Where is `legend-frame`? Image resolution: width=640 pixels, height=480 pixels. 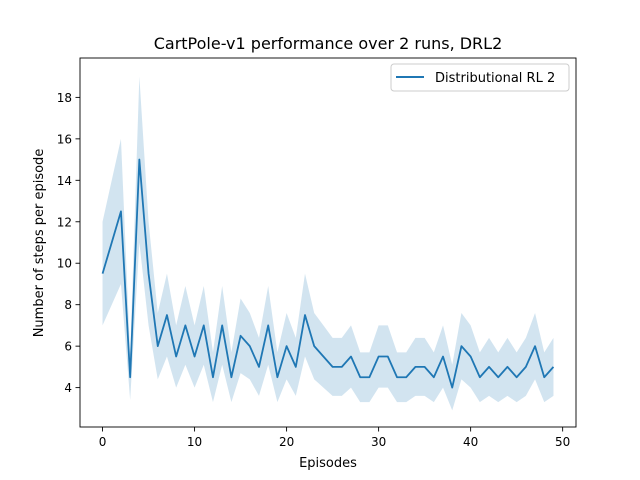
legend-frame is located at coordinates (480, 77).